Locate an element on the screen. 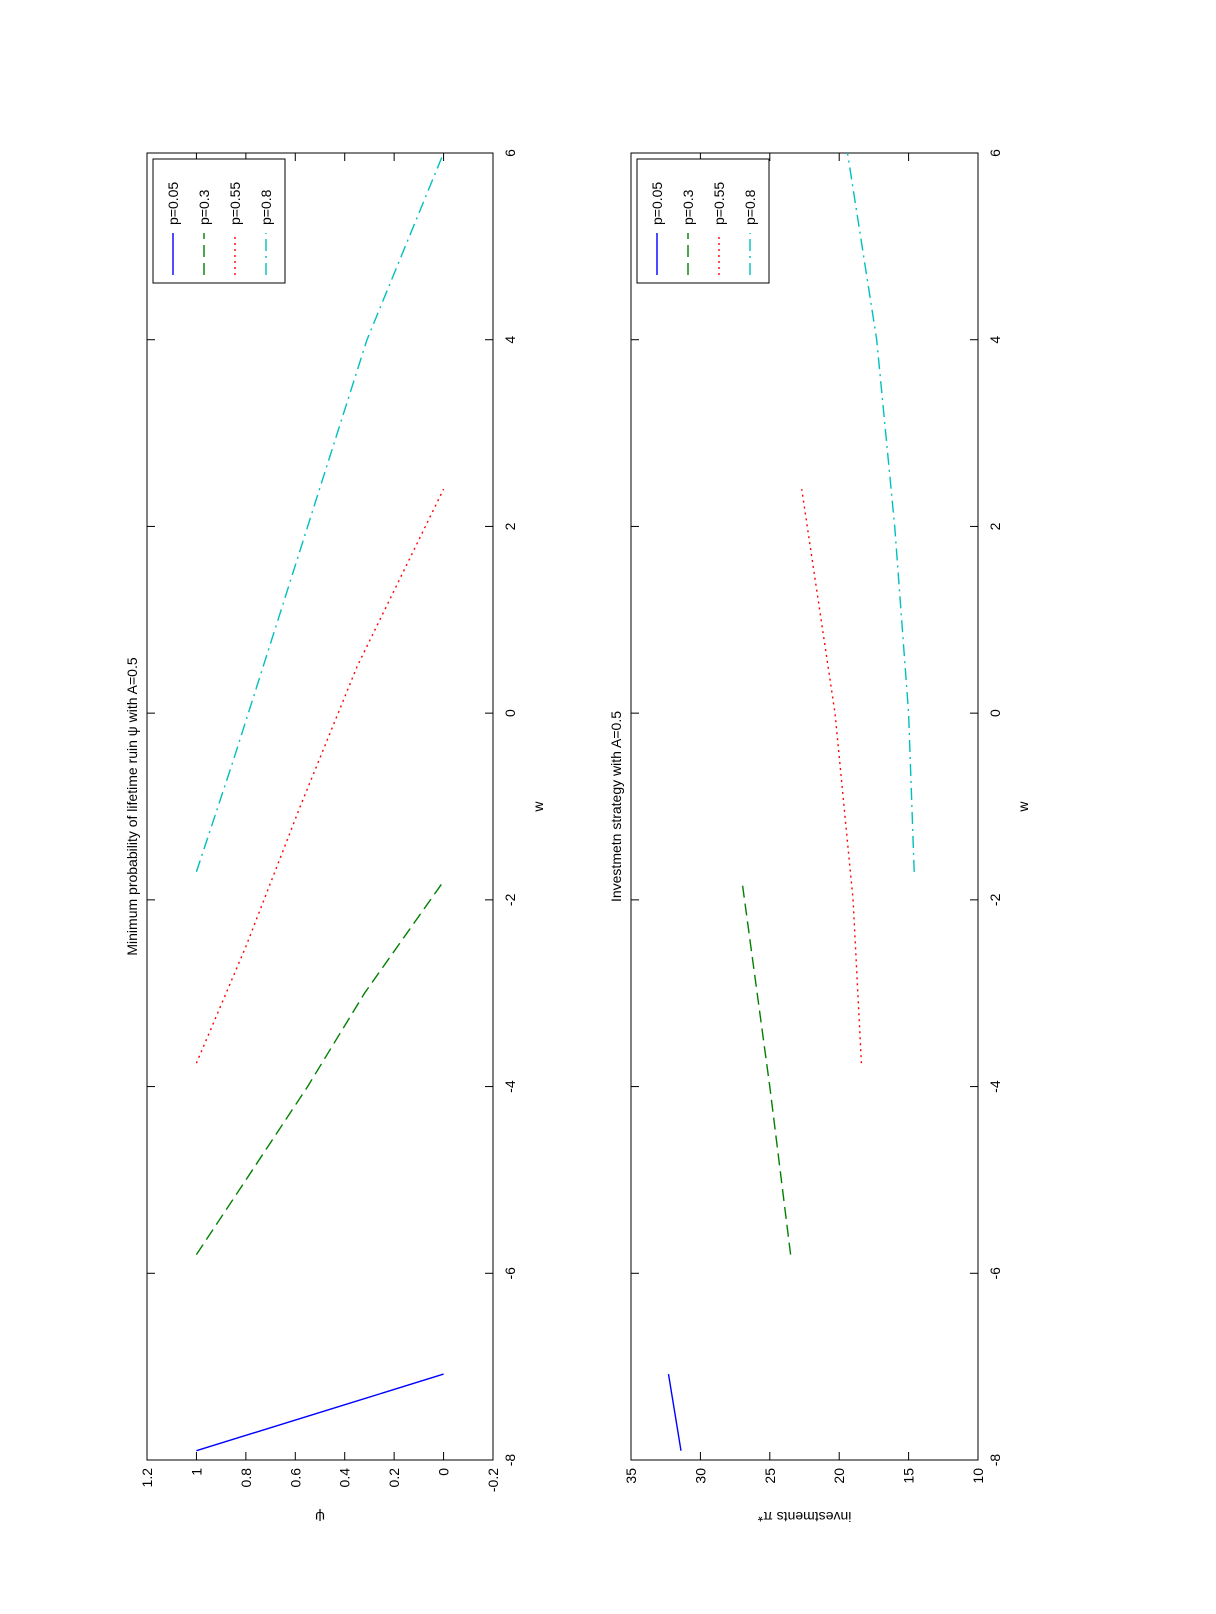  y-tick-label: 35 is located at coordinates (631, 1476).